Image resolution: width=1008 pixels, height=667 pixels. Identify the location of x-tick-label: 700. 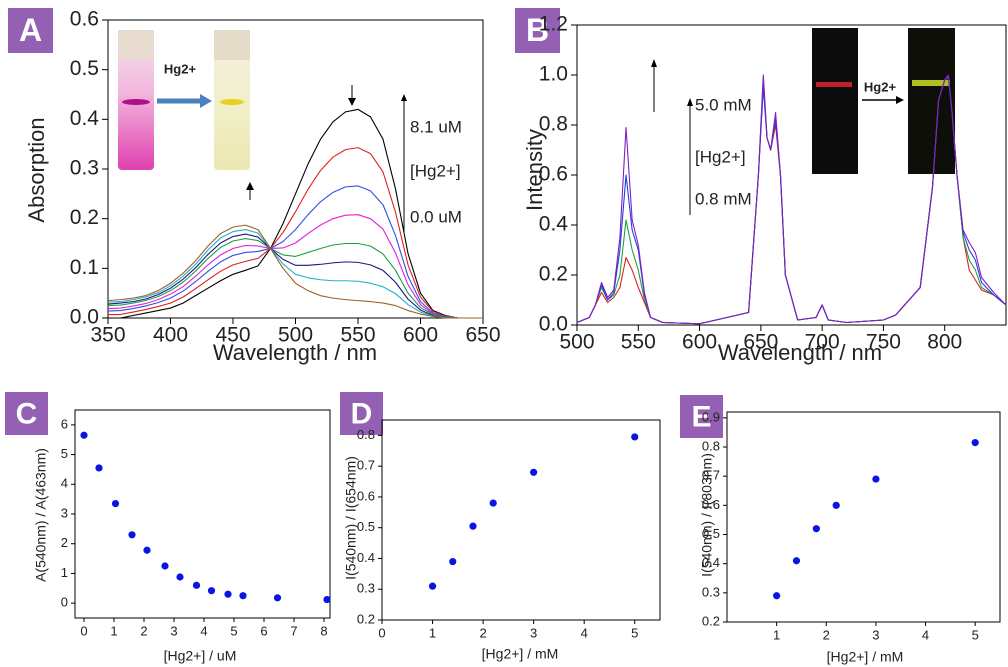
(822, 342).